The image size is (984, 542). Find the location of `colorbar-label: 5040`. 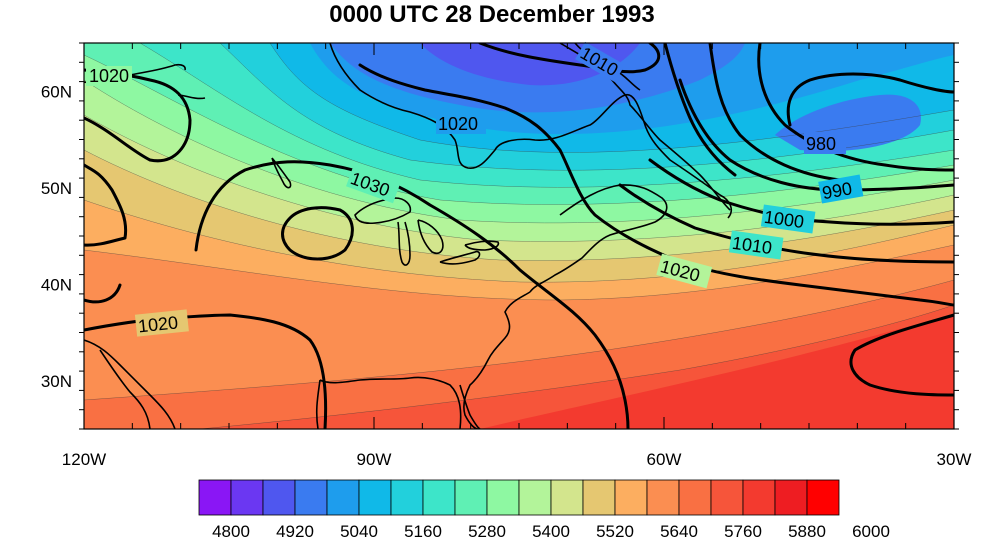

colorbar-label: 5040 is located at coordinates (359, 531).